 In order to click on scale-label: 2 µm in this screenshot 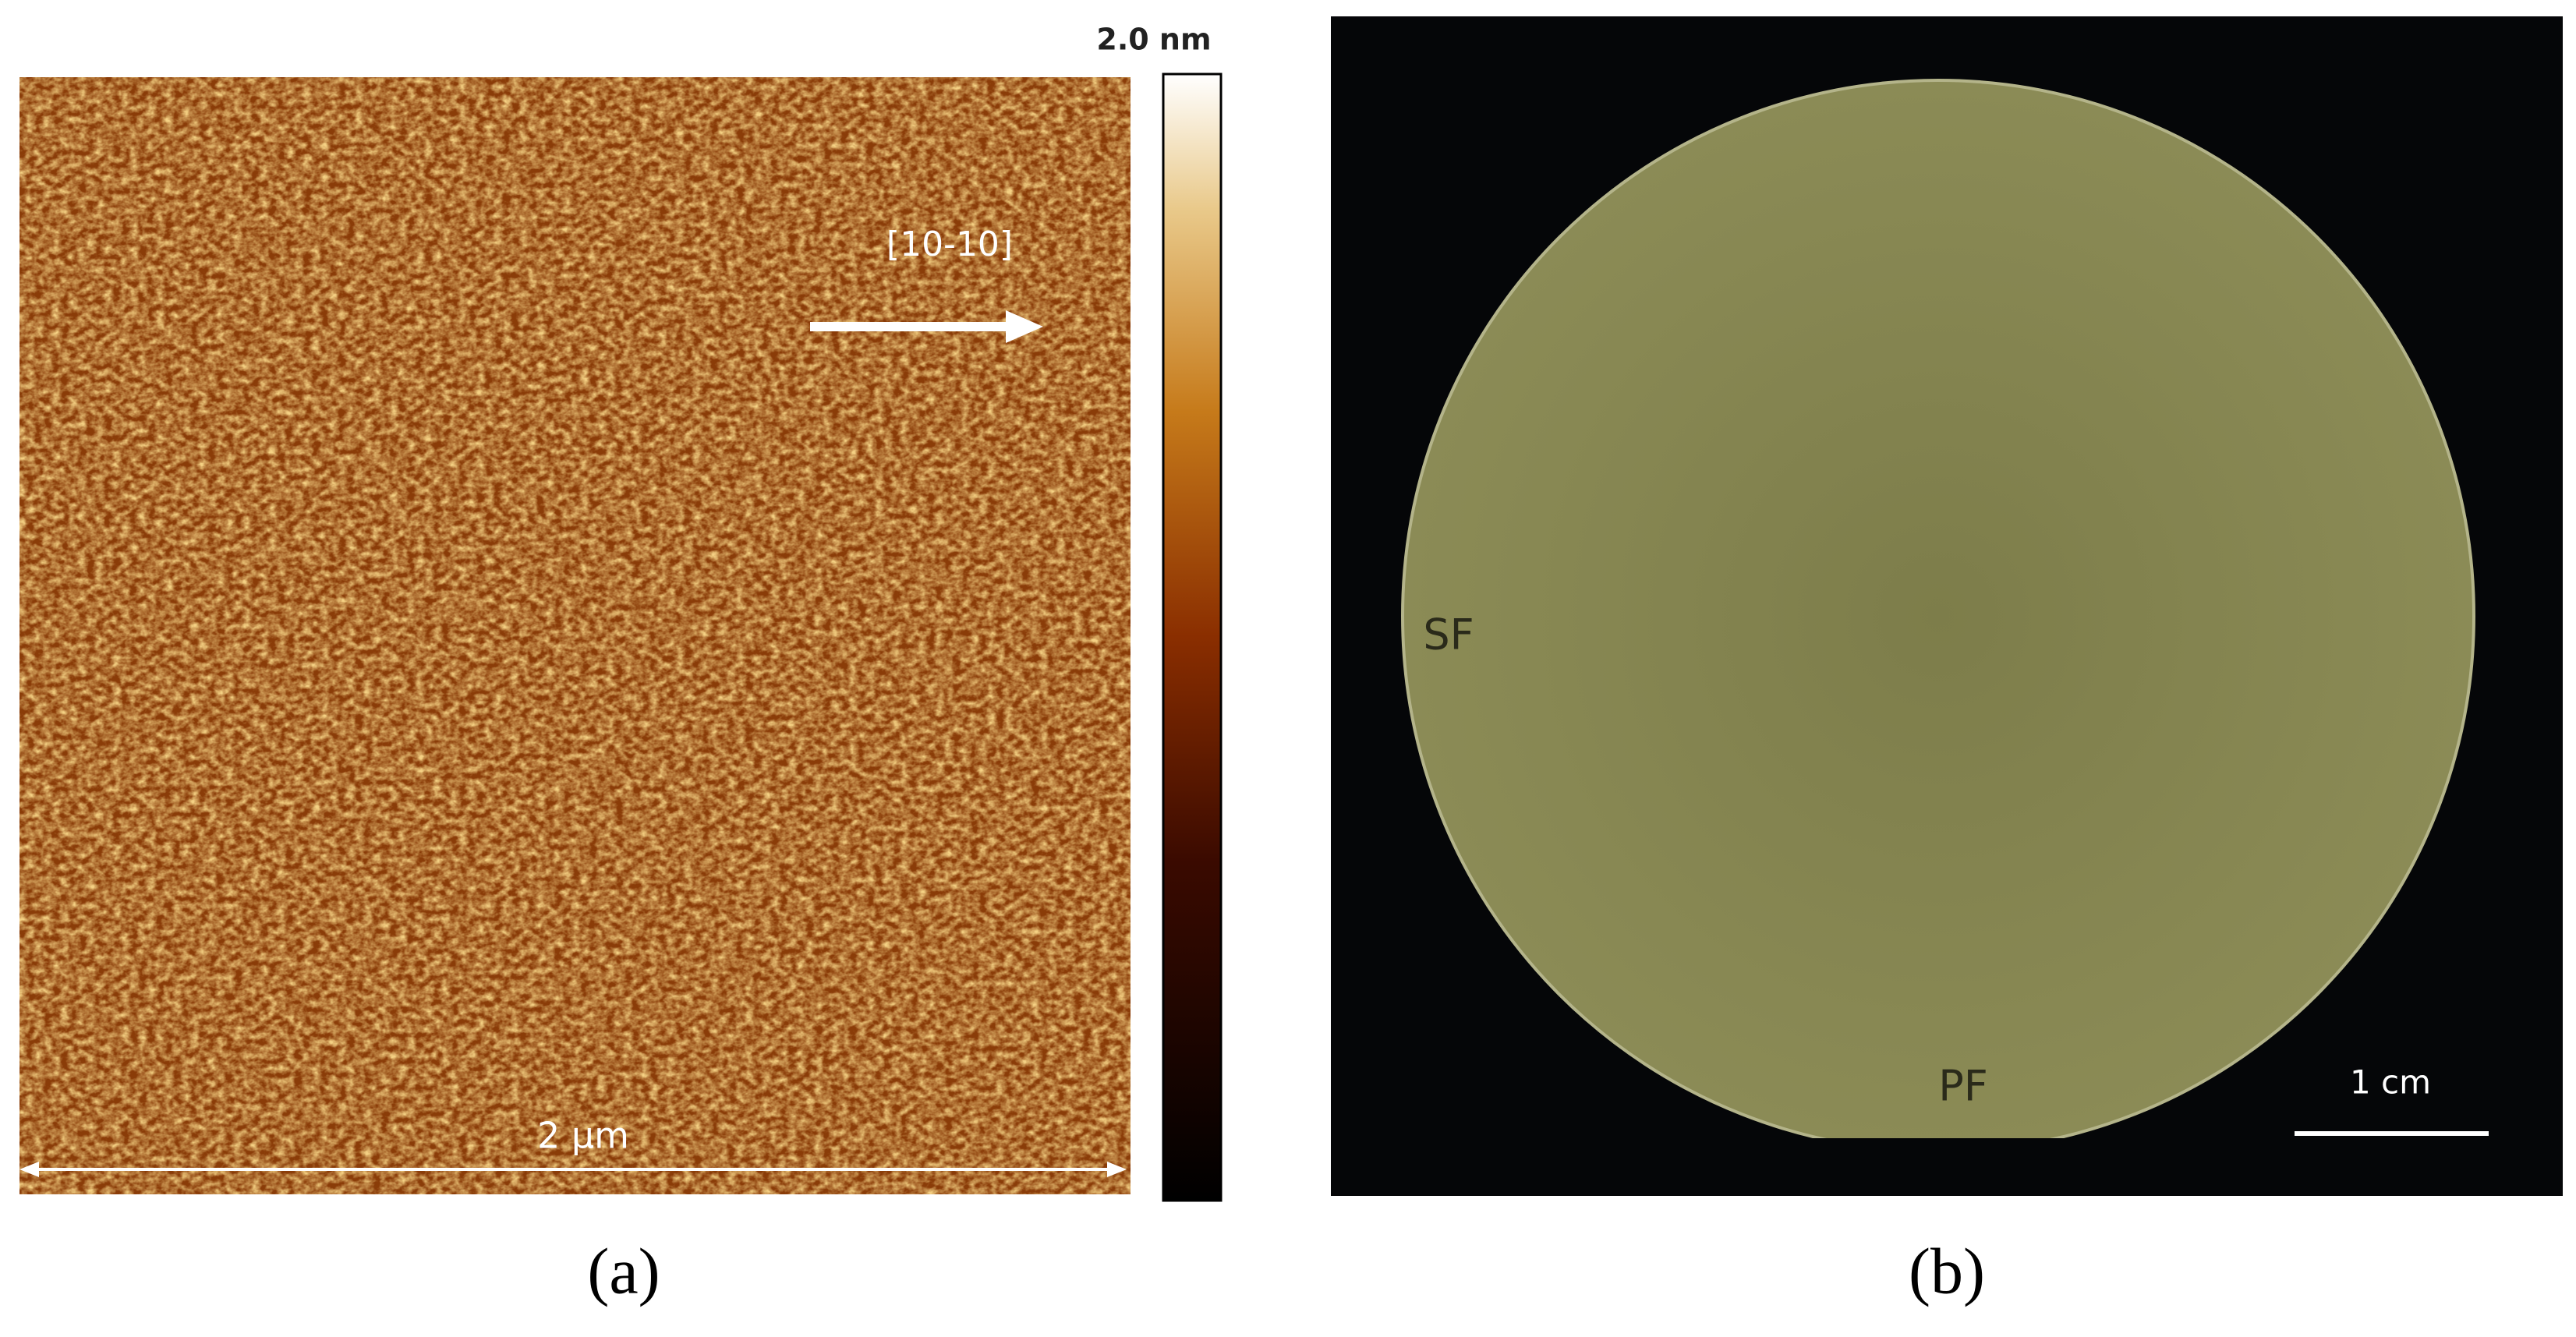, I will do `click(583, 1136)`.